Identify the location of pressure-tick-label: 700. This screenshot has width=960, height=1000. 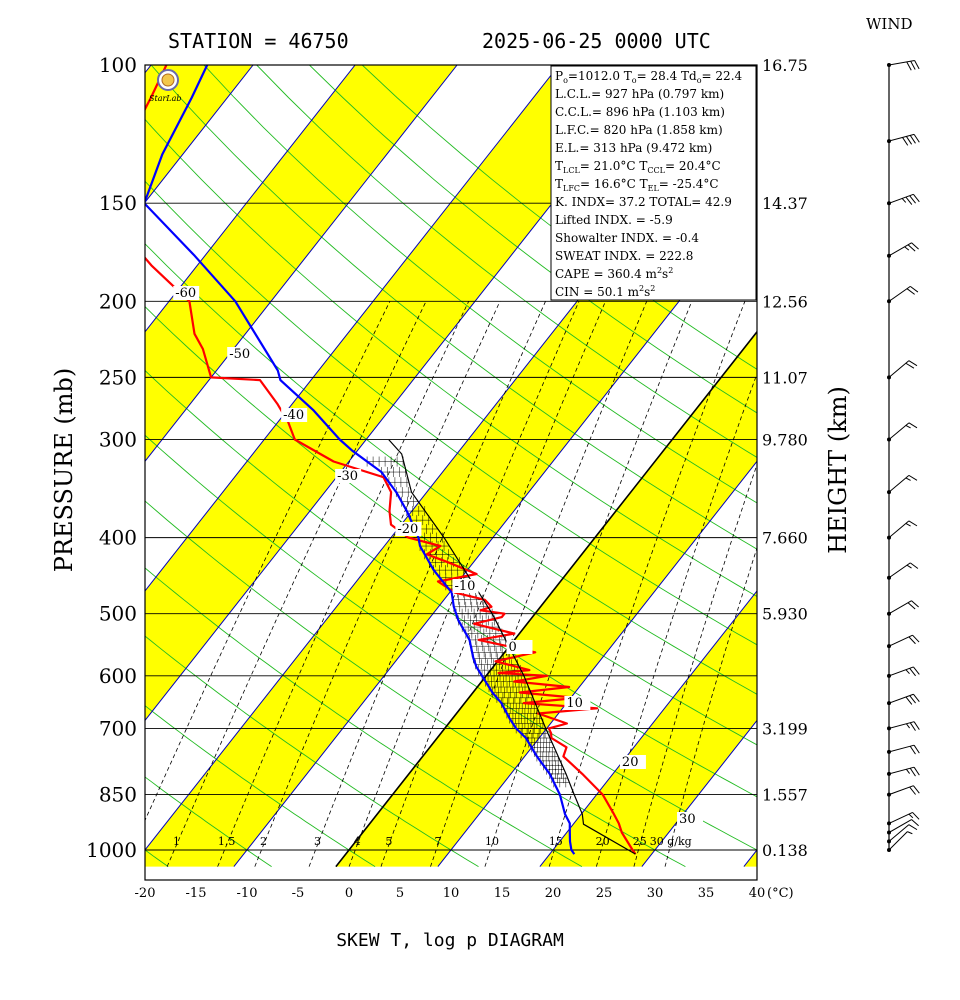
(118, 728).